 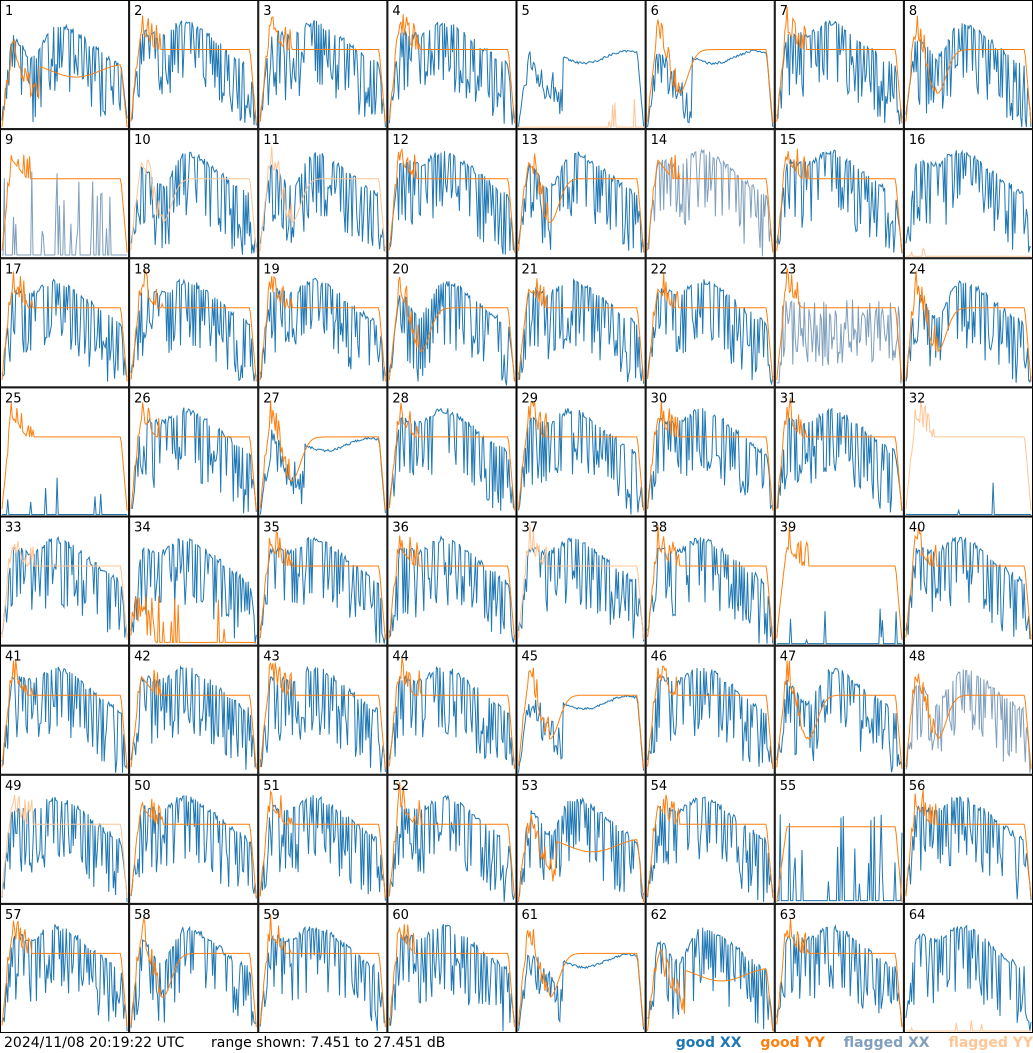 I want to click on panel-39: 39, so click(x=839, y=581).